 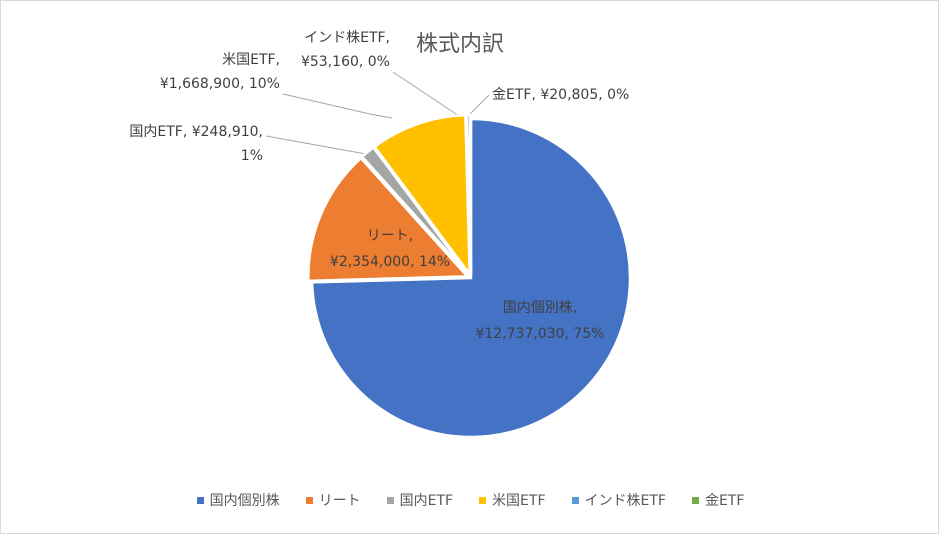 I want to click on legend-label: リート, so click(x=339, y=501).